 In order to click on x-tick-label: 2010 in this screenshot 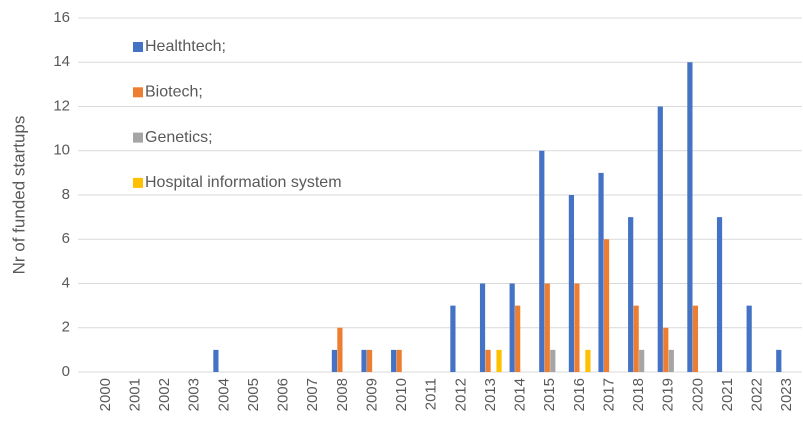, I will do `click(401, 394)`.